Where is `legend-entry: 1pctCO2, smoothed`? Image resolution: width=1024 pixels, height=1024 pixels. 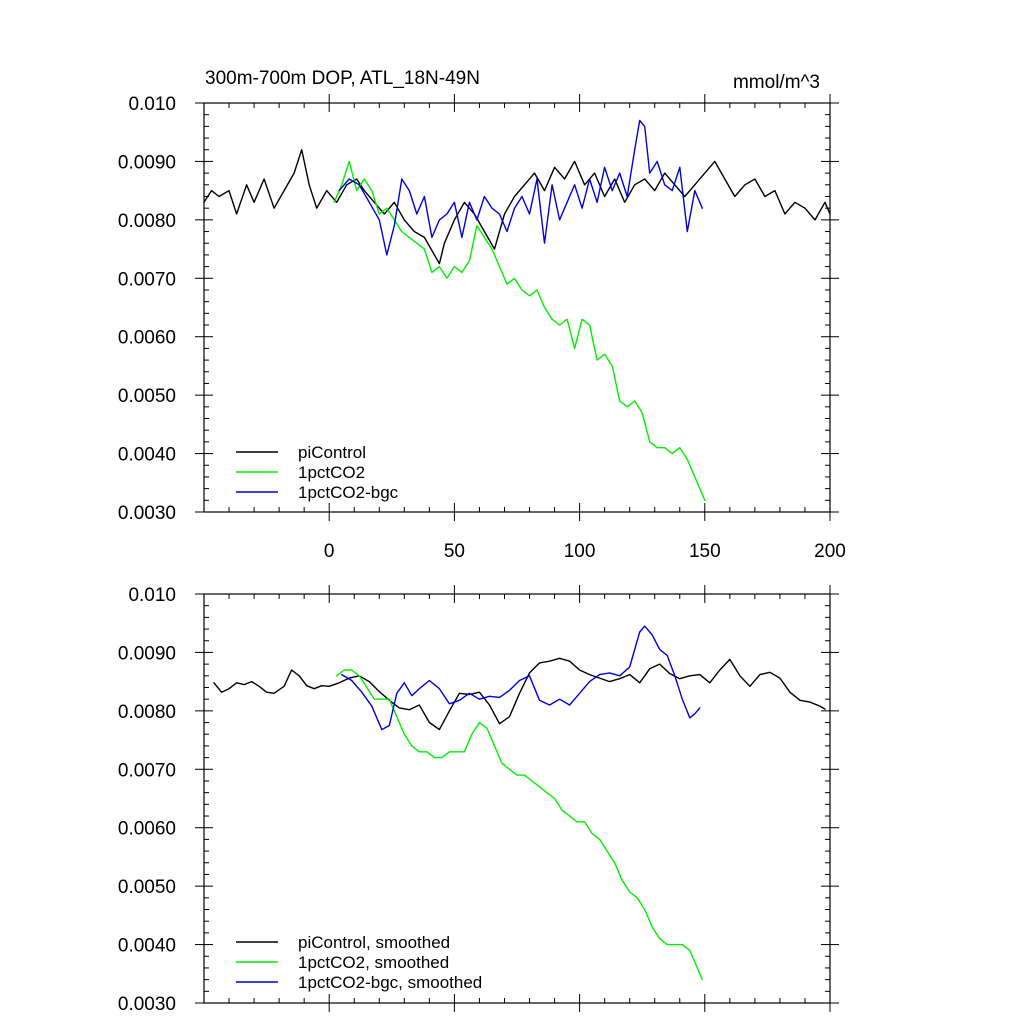
legend-entry: 1pctCO2, smoothed is located at coordinates (373, 962).